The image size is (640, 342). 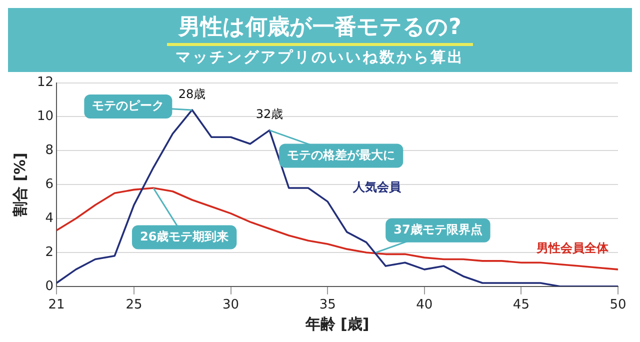 I want to click on annotation: 28歳, so click(x=192, y=93).